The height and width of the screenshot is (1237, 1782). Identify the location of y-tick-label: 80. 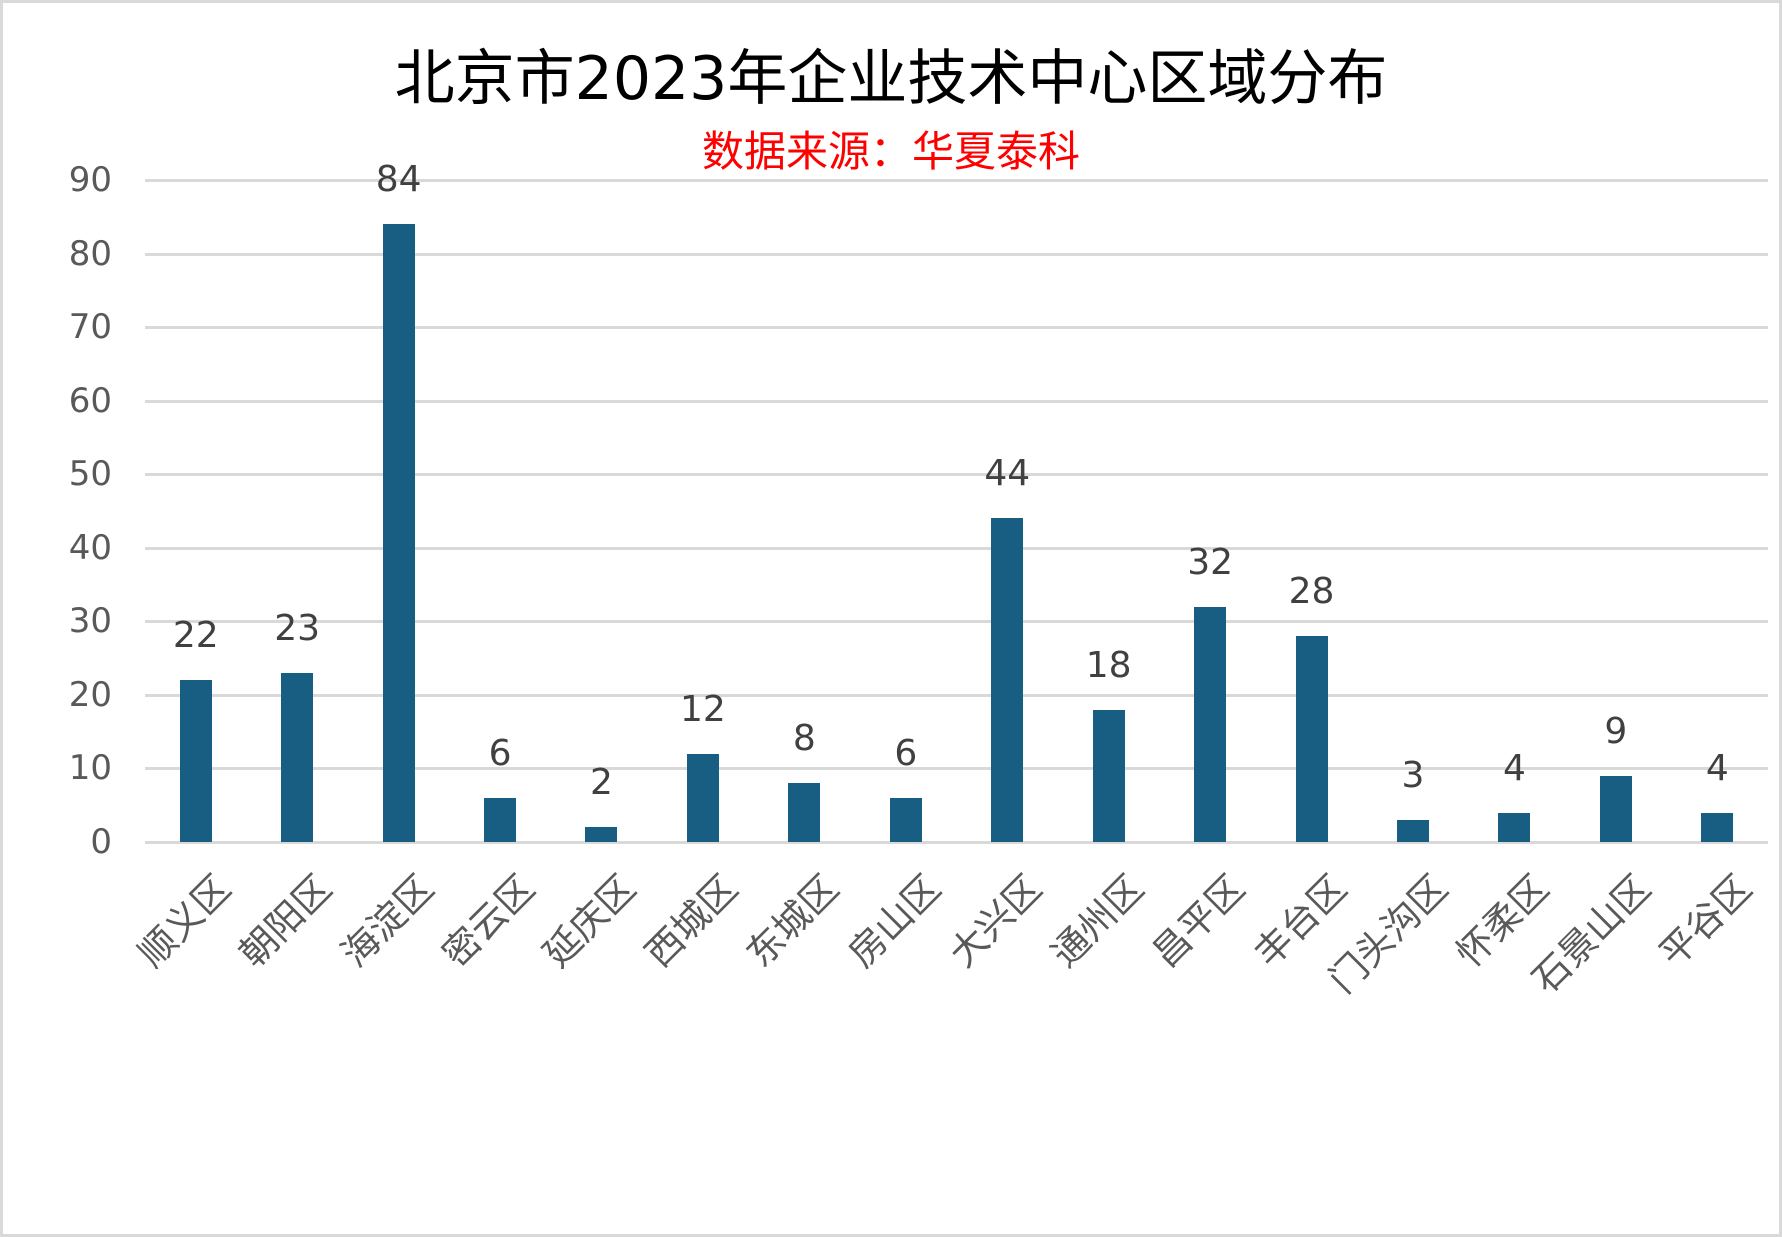
(90, 253).